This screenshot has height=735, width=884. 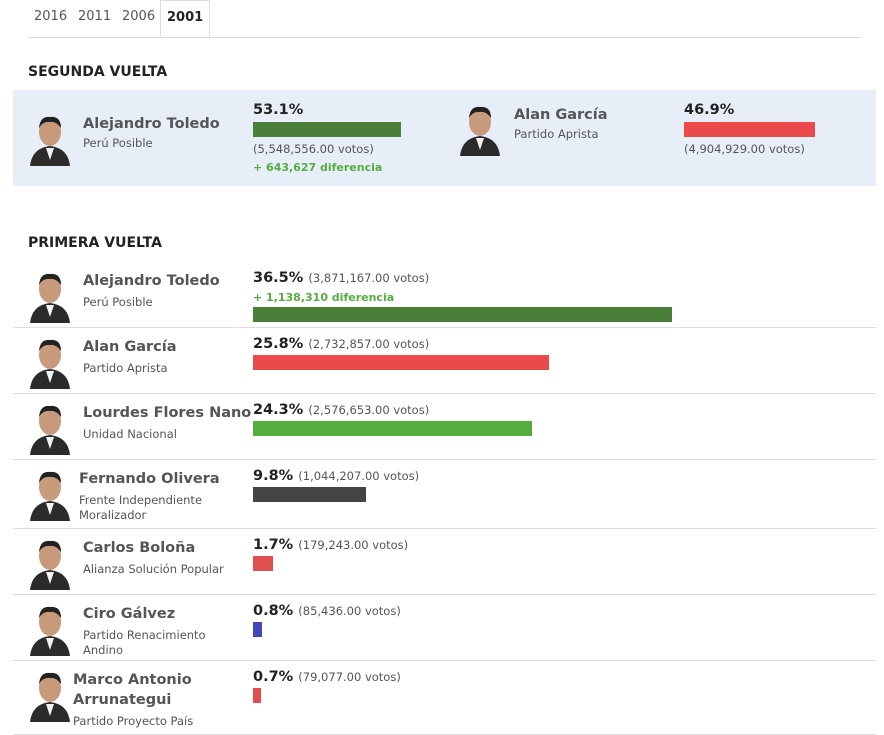 I want to click on percent-label: 36.5%, so click(x=278, y=278).